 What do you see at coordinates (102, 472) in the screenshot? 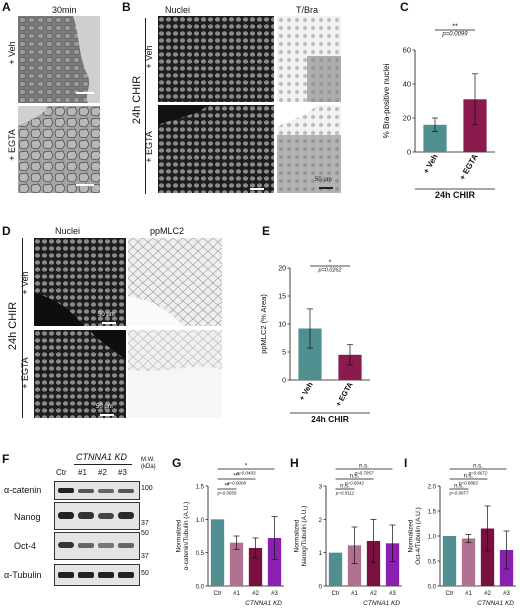
I see `panel-f-lane-2: #2` at bounding box center [102, 472].